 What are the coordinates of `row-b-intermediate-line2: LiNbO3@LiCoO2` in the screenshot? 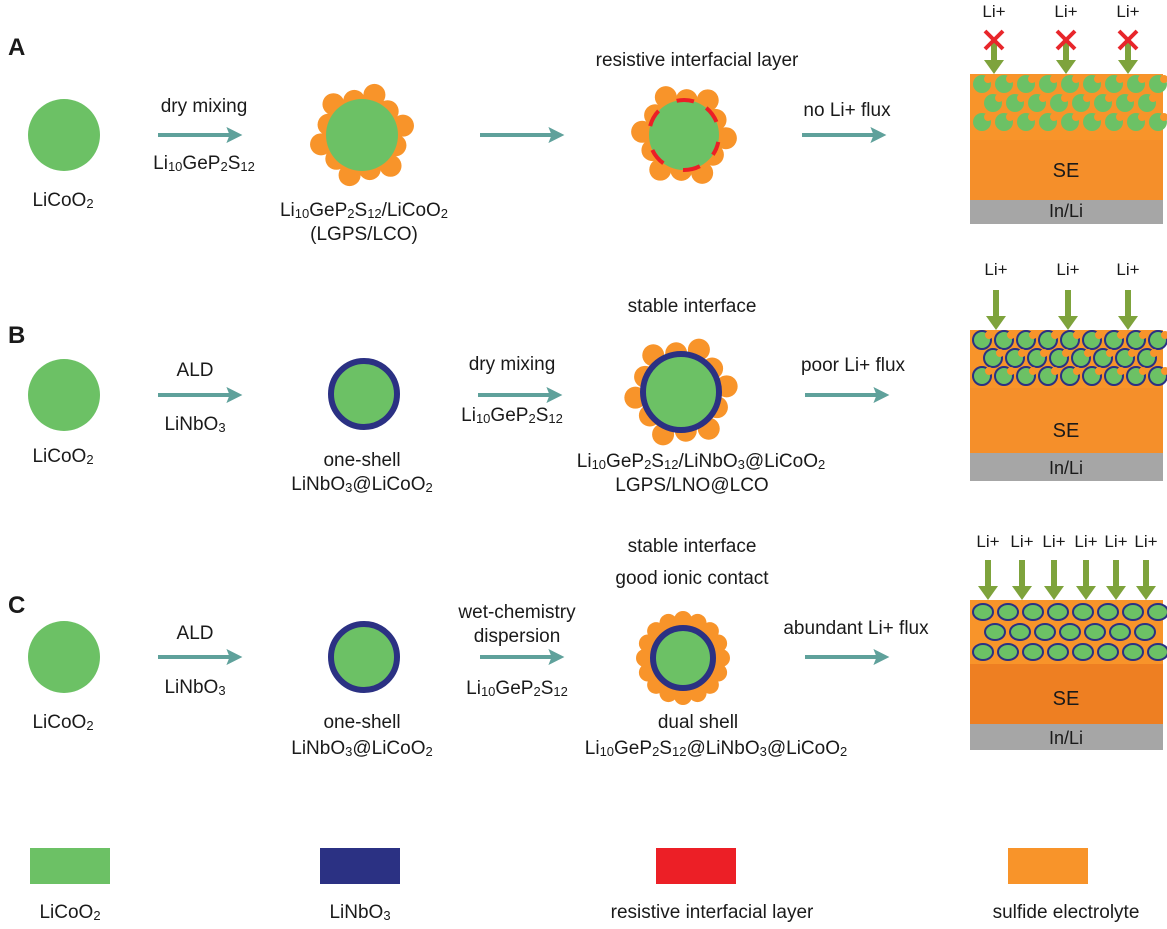 It's located at (362, 484).